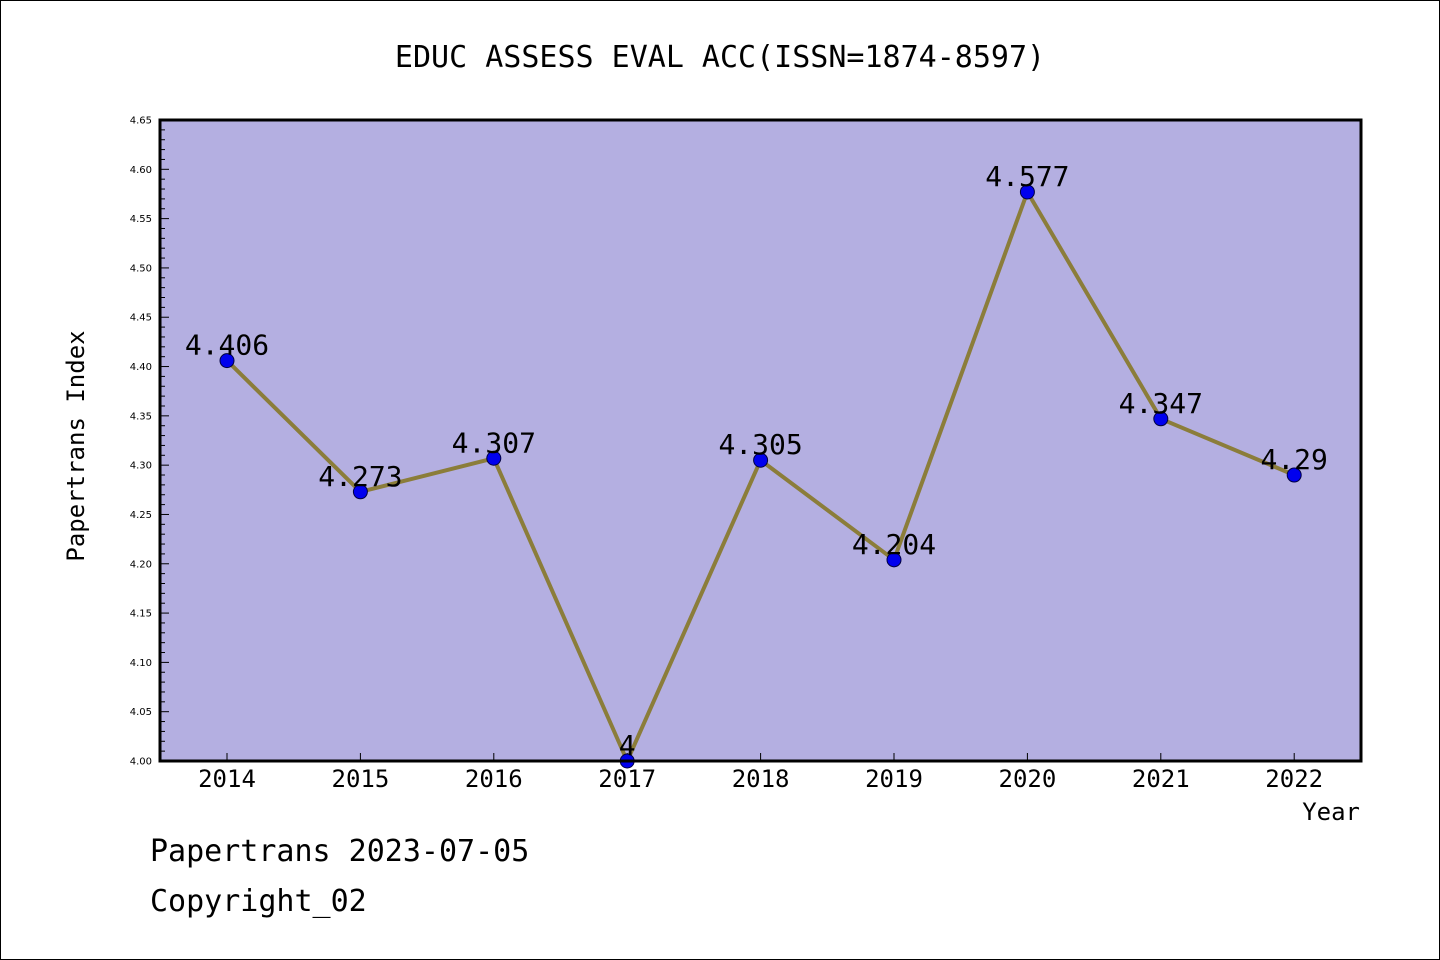  What do you see at coordinates (361, 779) in the screenshot?
I see `x-tick-label: 2015` at bounding box center [361, 779].